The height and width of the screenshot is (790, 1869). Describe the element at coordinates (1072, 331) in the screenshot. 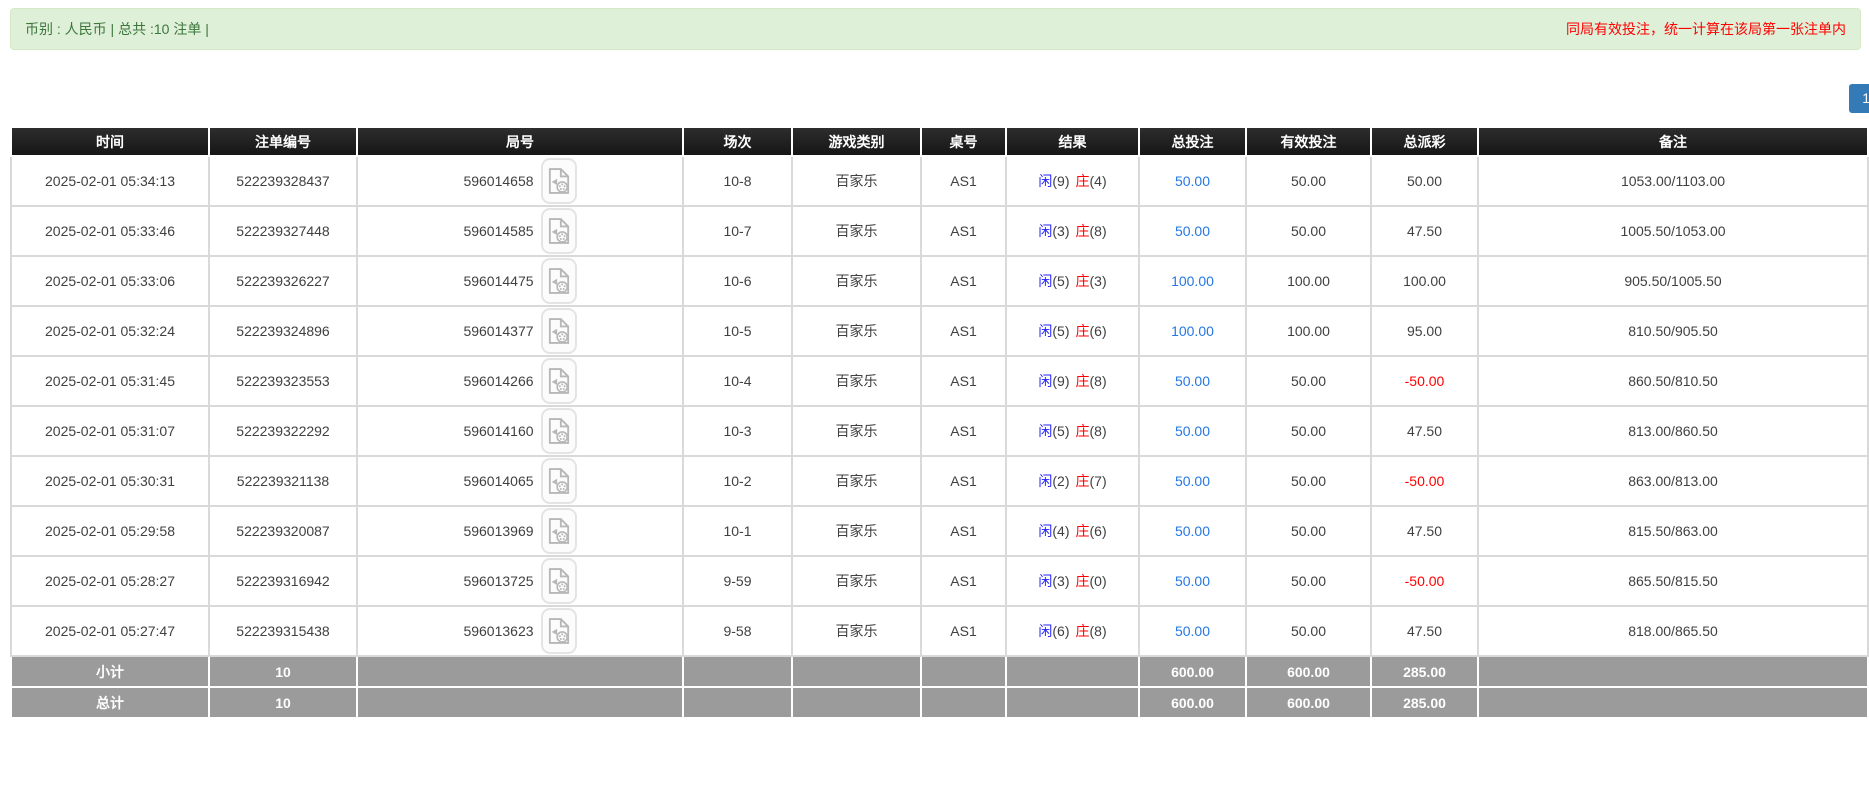

I see `cell-result: 闲(5) 庄(6)` at that location.